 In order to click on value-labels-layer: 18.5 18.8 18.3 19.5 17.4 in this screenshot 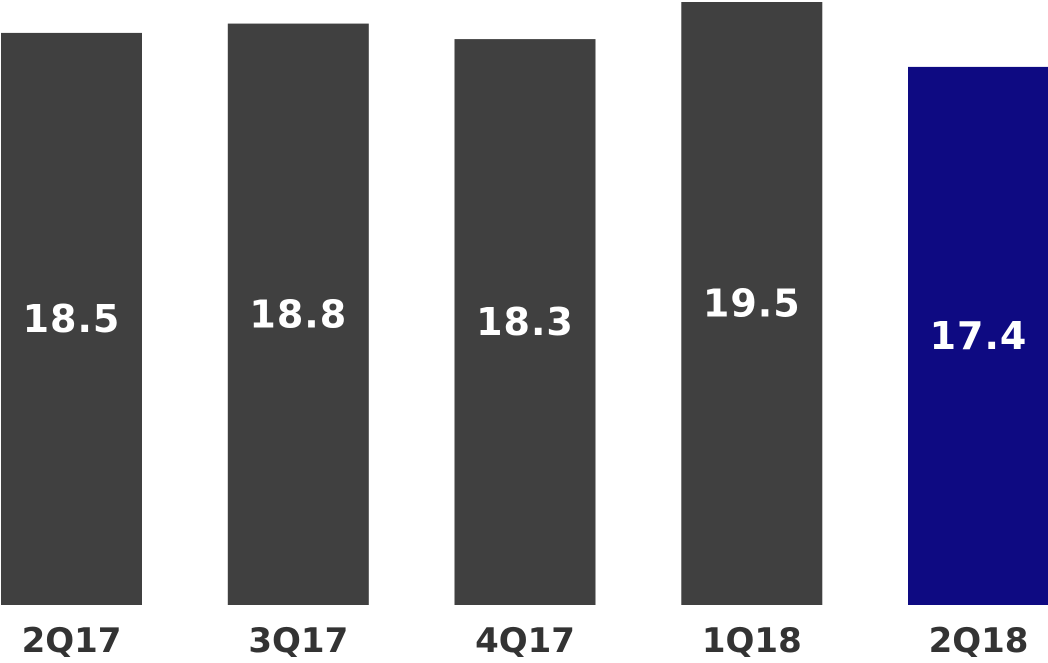, I will do `click(525, 320)`.